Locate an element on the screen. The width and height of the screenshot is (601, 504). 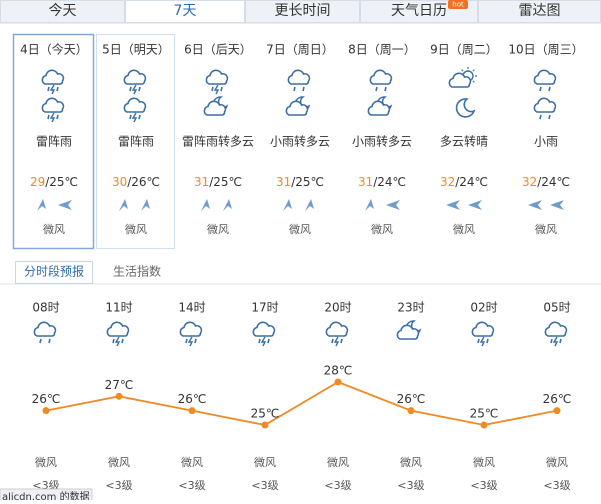
day-date: 6日（后天） is located at coordinates (218, 50).